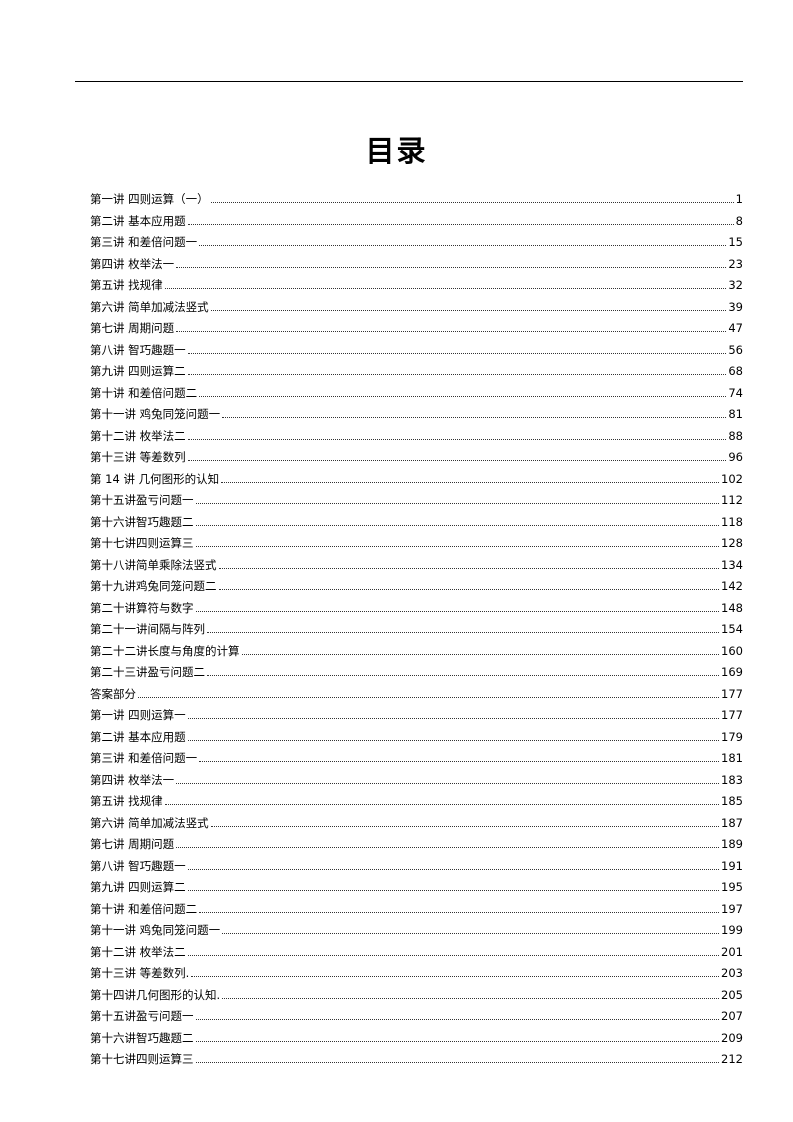 The width and height of the screenshot is (793, 1122). What do you see at coordinates (416, 930) in the screenshot?
I see `toc-entry: 第十一讲 鸡兔同笼问题一 199` at bounding box center [416, 930].